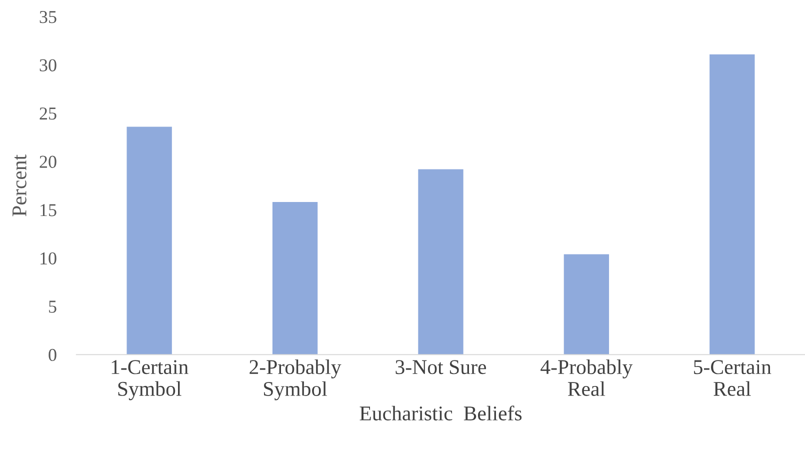 The height and width of the screenshot is (476, 805). I want to click on y-tick-label: 15, so click(48, 210).